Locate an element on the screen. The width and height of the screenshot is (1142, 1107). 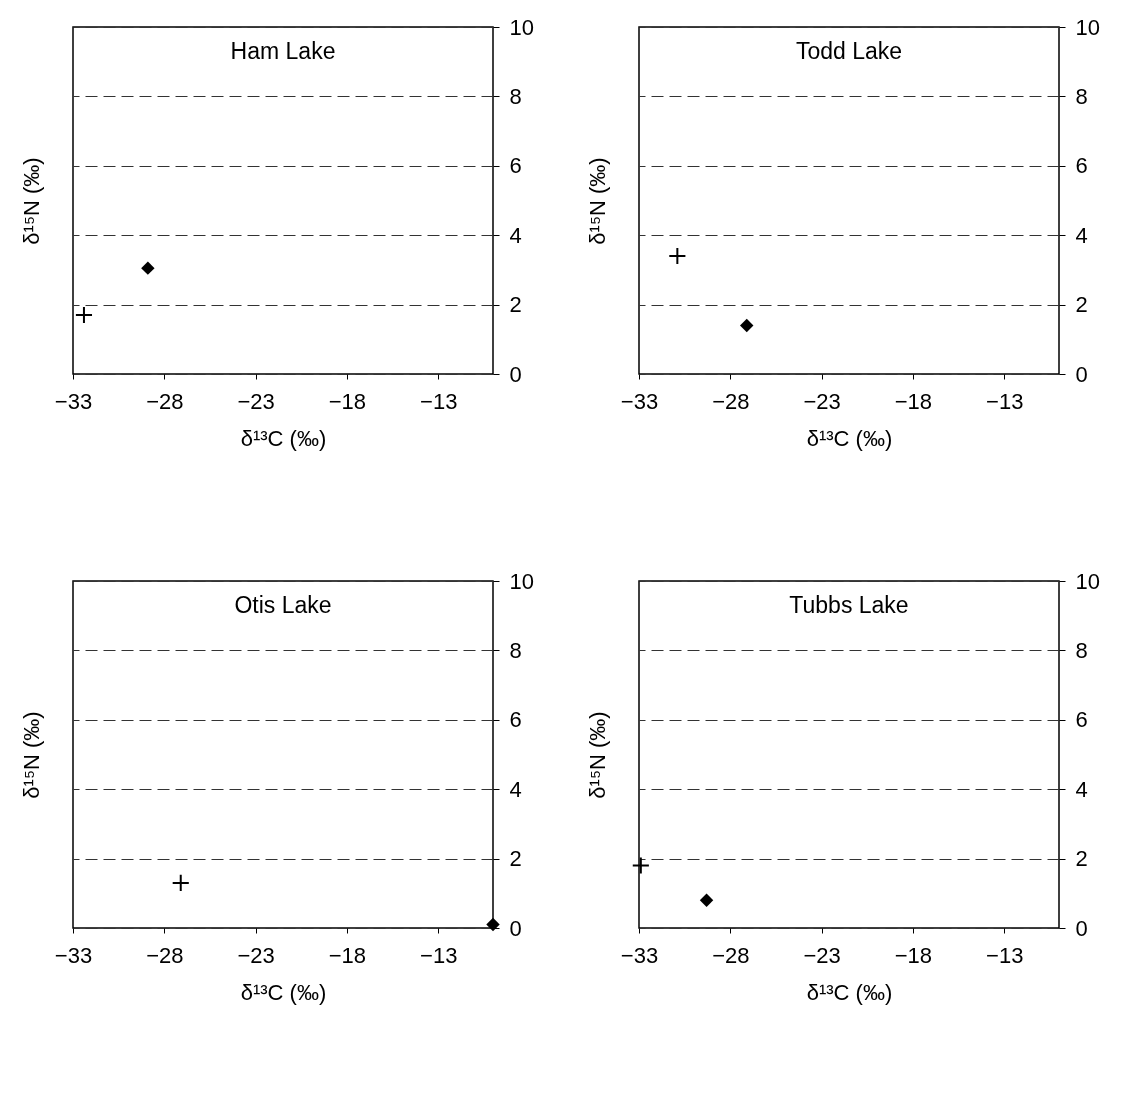
text: Ham Lake is located at coordinates (283, 51).